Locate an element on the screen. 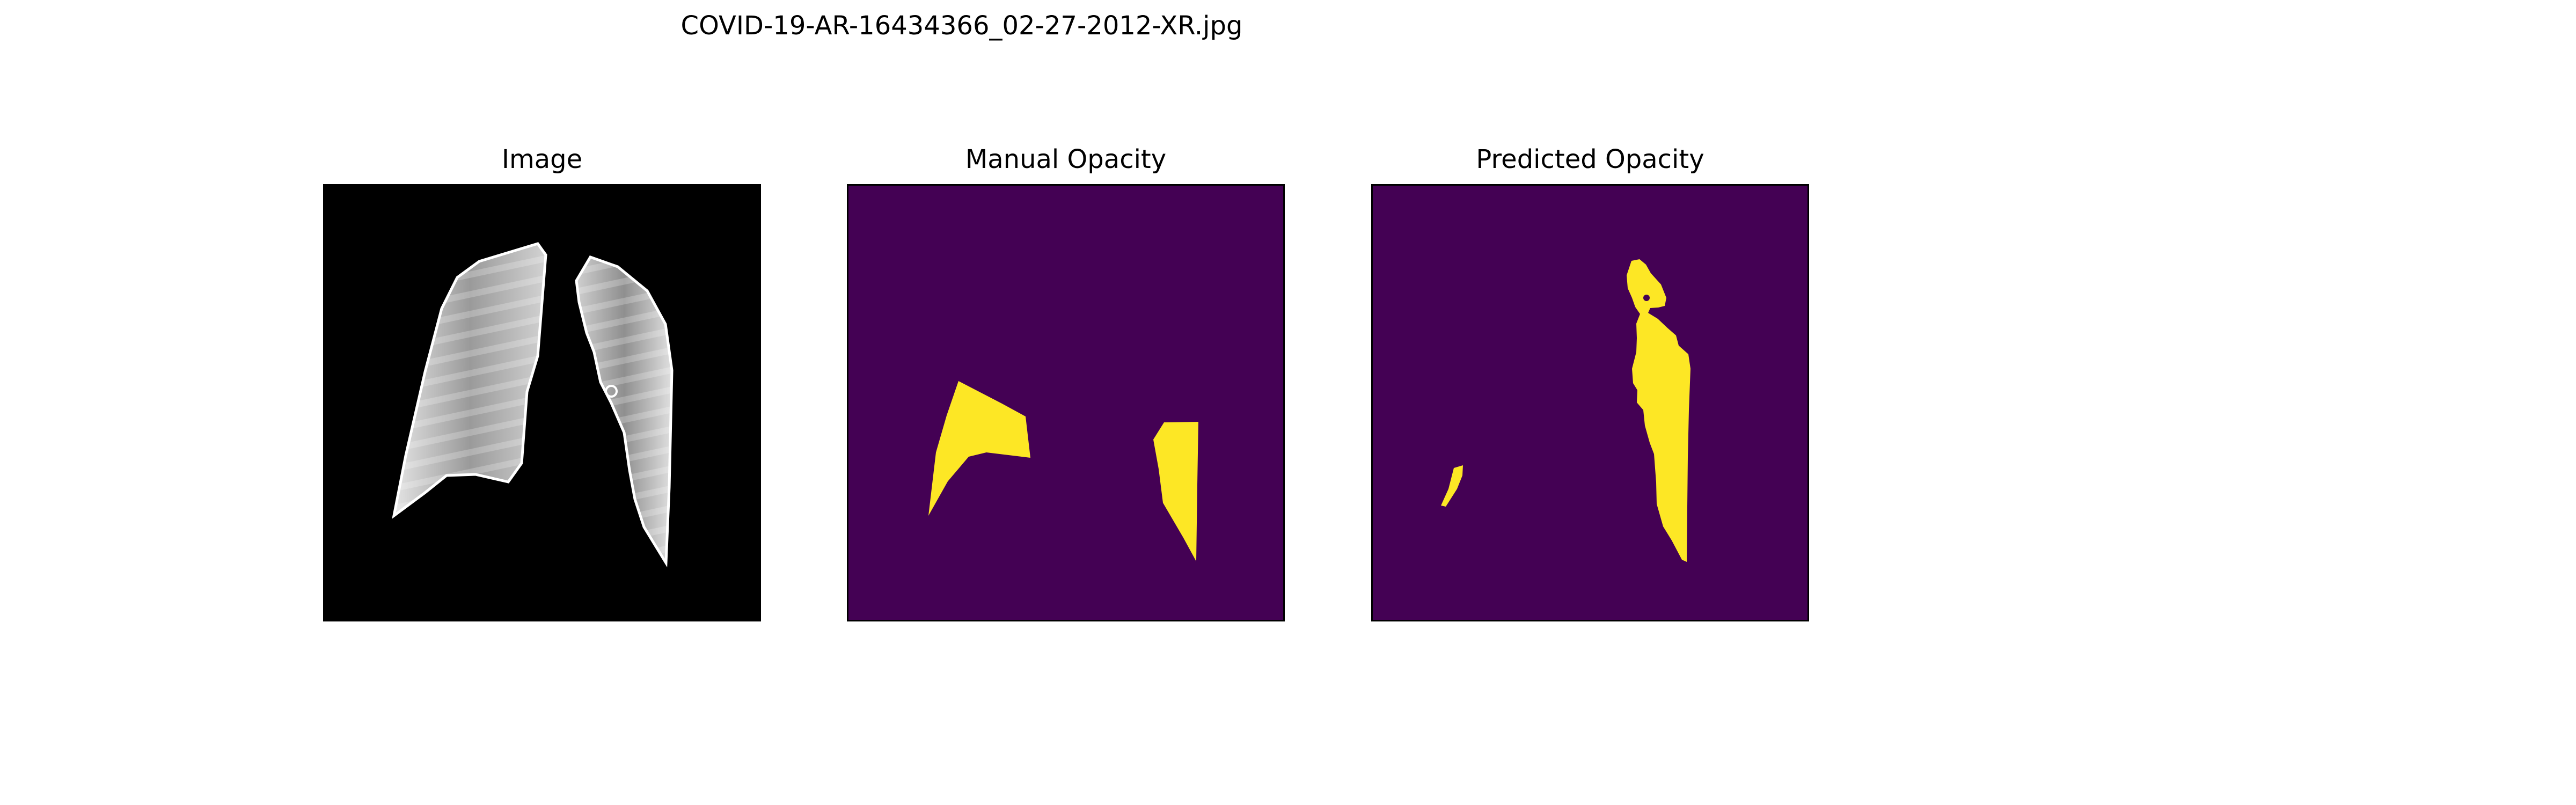  predicted-opacity-region-small is located at coordinates (1452, 486).